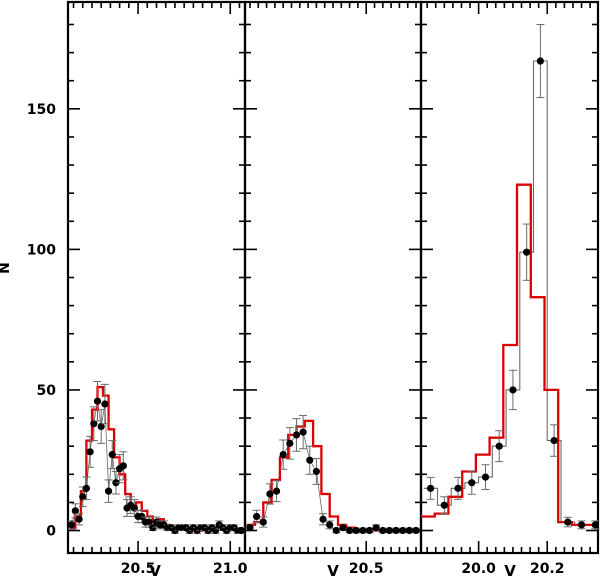 Image resolution: width=600 pixels, height=579 pixels. I want to click on x-axis-label-panel-1: V, so click(155, 570).